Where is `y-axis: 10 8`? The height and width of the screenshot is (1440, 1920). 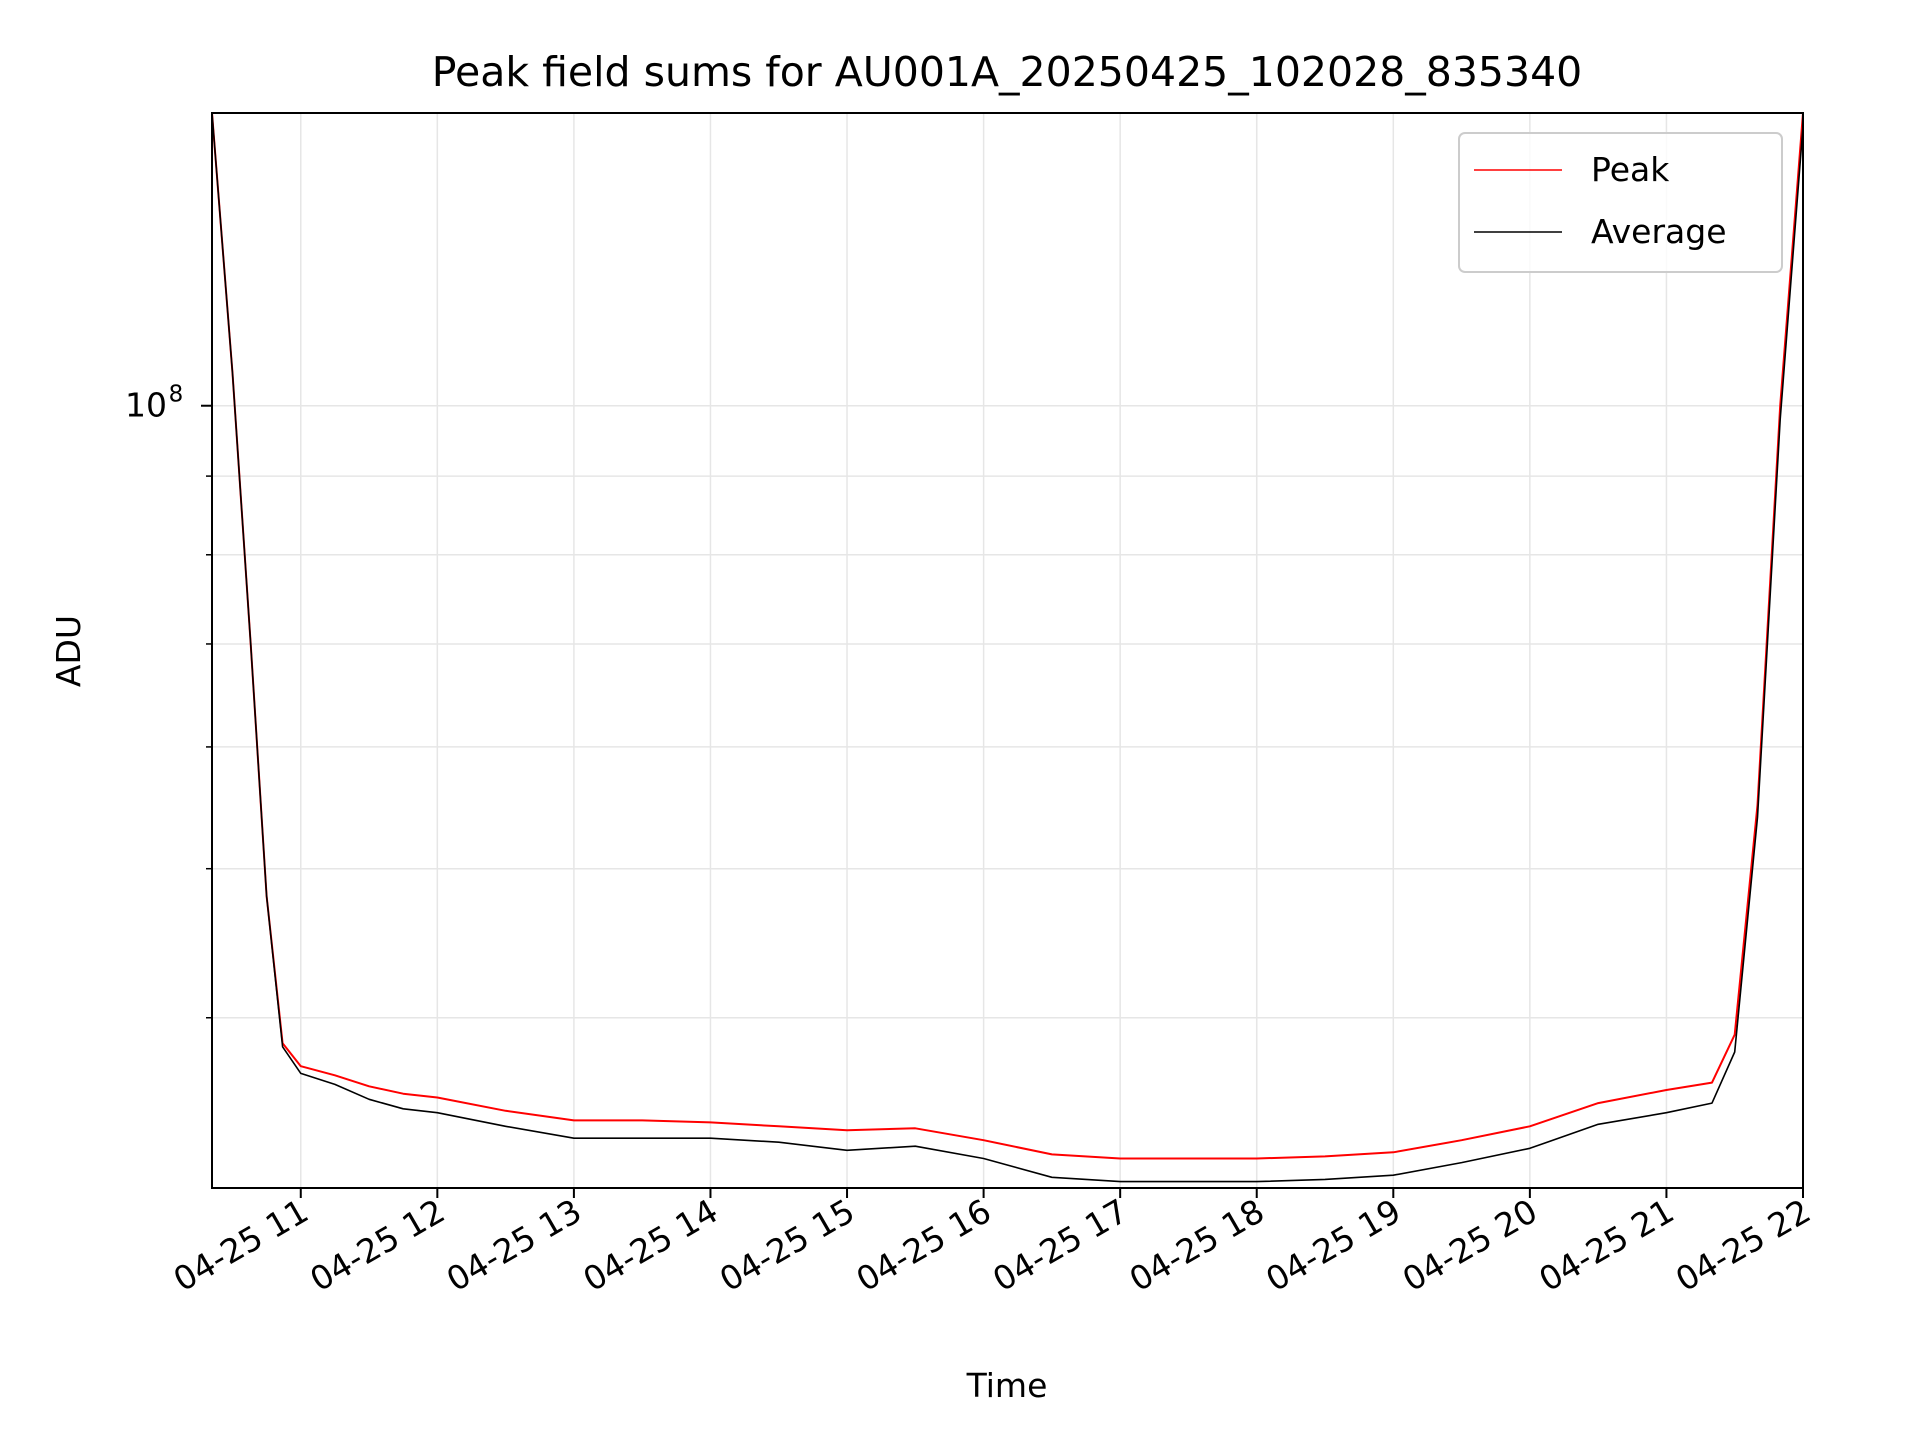
y-axis: 10 8 is located at coordinates (168, 700).